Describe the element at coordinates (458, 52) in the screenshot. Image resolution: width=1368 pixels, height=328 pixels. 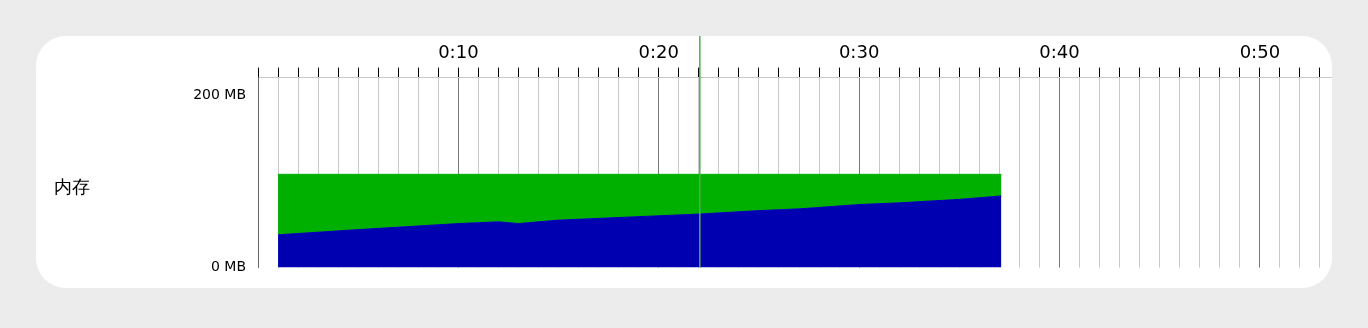
I see `x-tick-label: 0:10` at that location.